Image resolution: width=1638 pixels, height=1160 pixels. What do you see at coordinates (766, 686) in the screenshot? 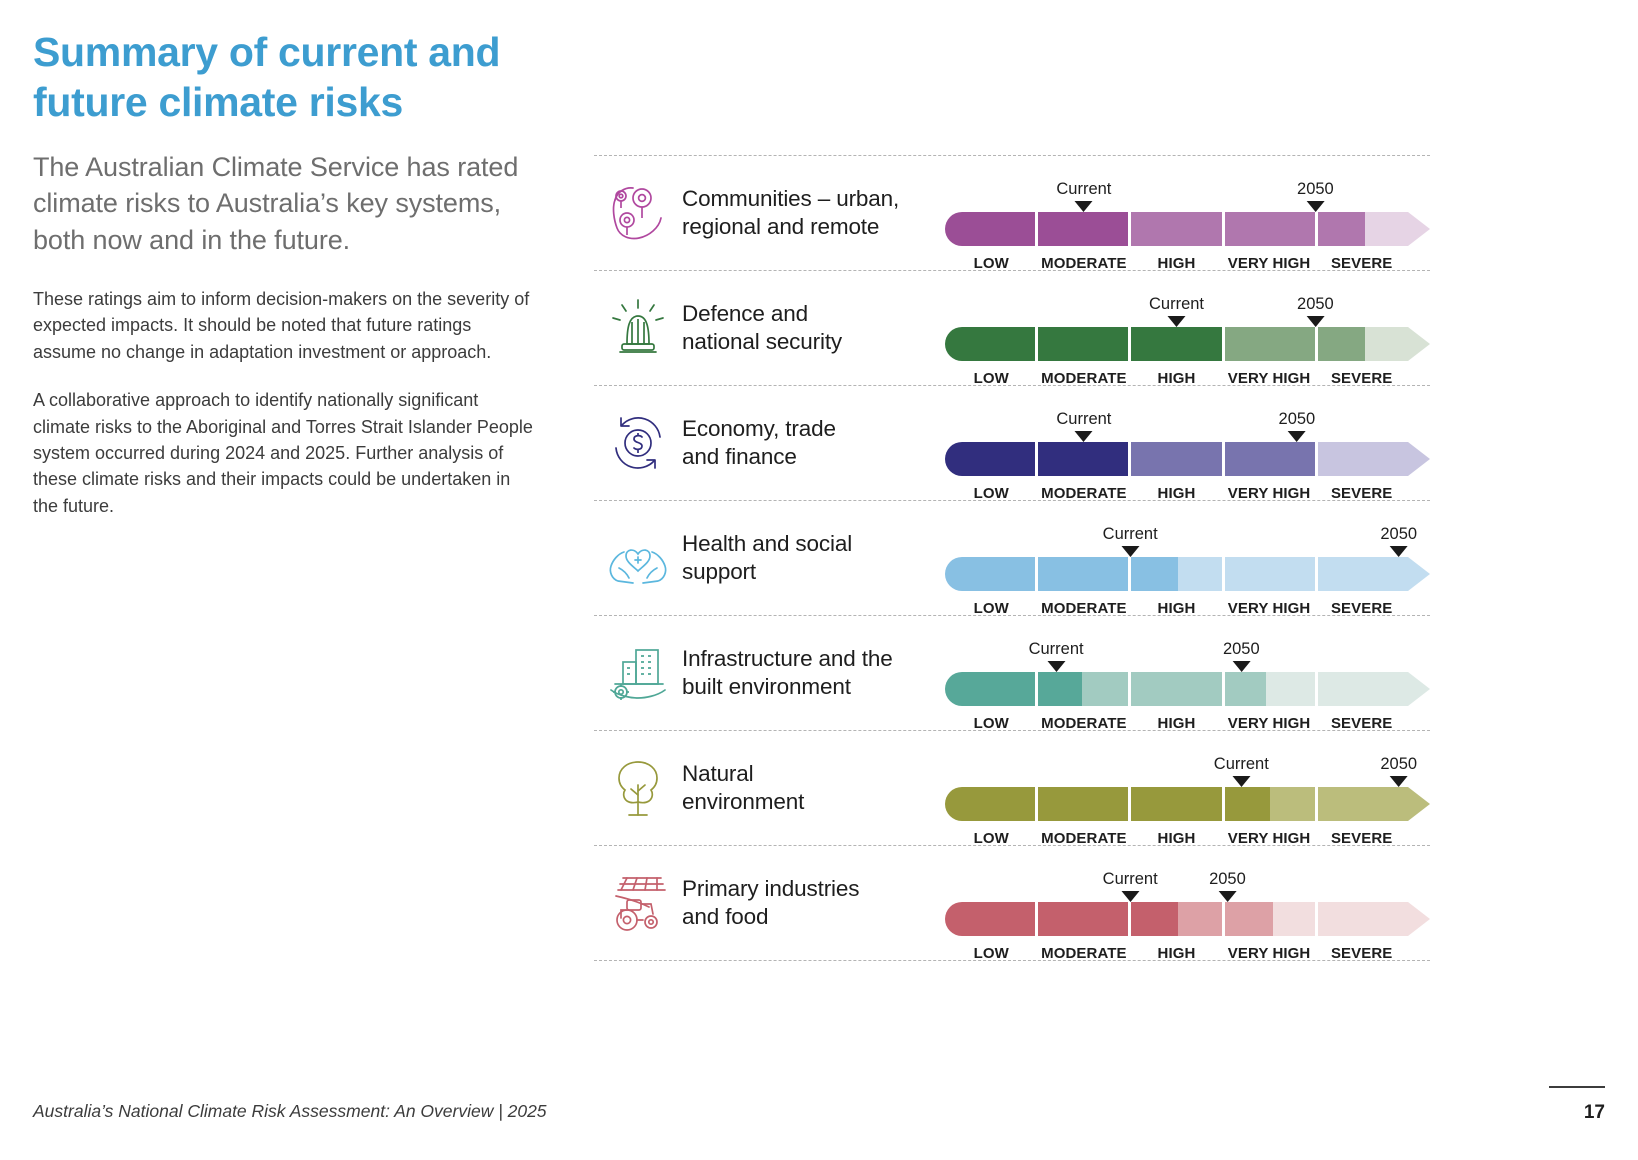
I see `risk-label-line-2: built environment` at bounding box center [766, 686].